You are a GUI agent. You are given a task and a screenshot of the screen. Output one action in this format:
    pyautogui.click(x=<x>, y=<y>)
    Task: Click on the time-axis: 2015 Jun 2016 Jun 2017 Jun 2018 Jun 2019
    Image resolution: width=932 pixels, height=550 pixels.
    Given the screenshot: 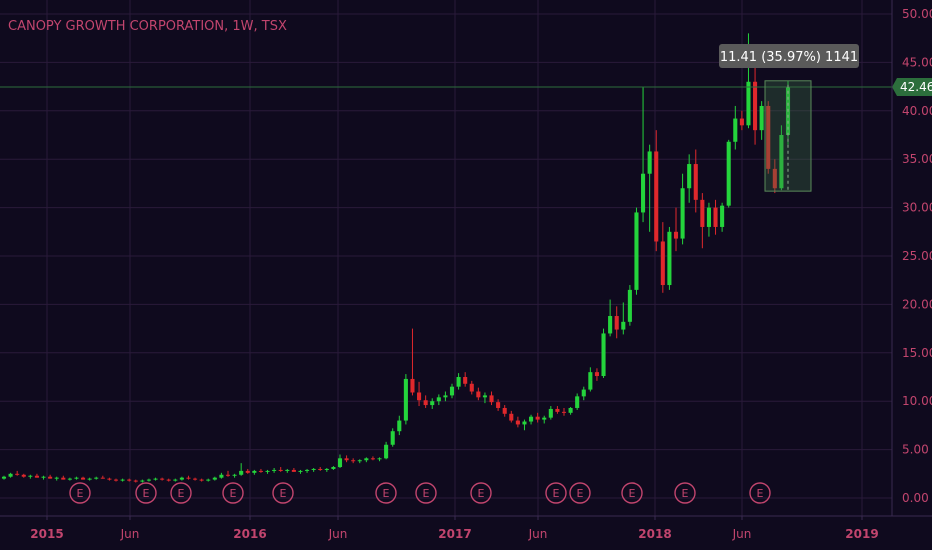 What is the action you would take?
    pyautogui.click(x=454, y=528)
    